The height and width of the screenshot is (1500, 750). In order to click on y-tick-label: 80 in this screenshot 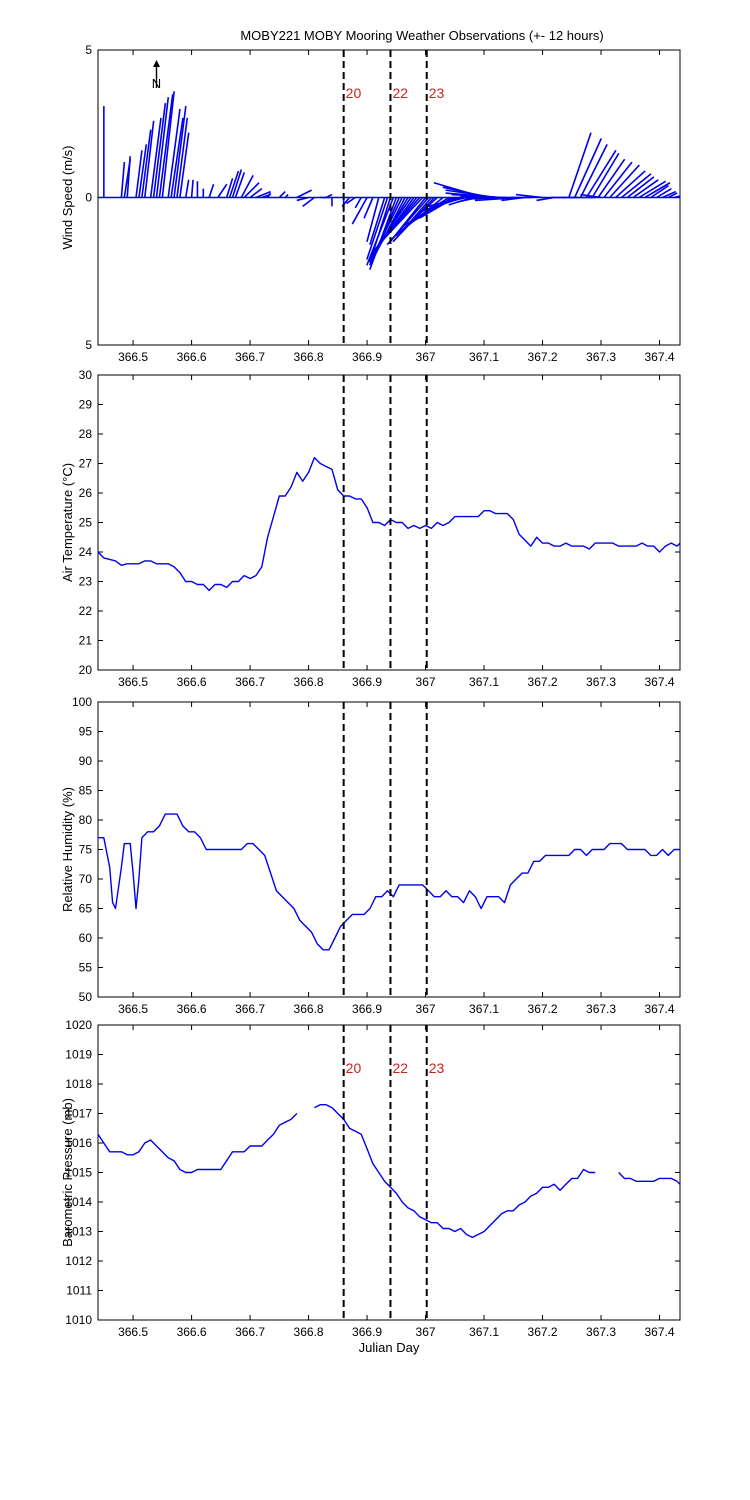, I will do `click(86, 820)`.